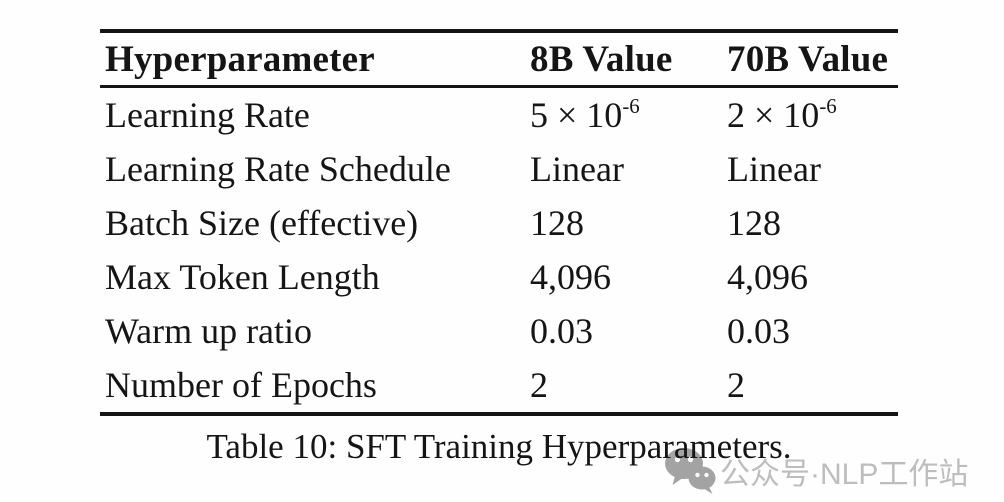  What do you see at coordinates (240, 59) in the screenshot?
I see `column-header-hyperparameter: Hyperparameter` at bounding box center [240, 59].